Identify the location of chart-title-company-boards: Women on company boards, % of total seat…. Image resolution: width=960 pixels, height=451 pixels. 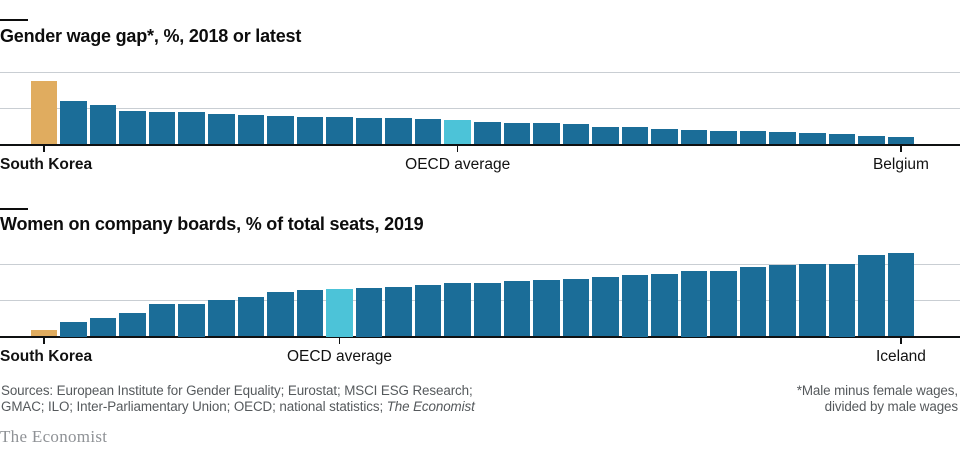
(212, 224).